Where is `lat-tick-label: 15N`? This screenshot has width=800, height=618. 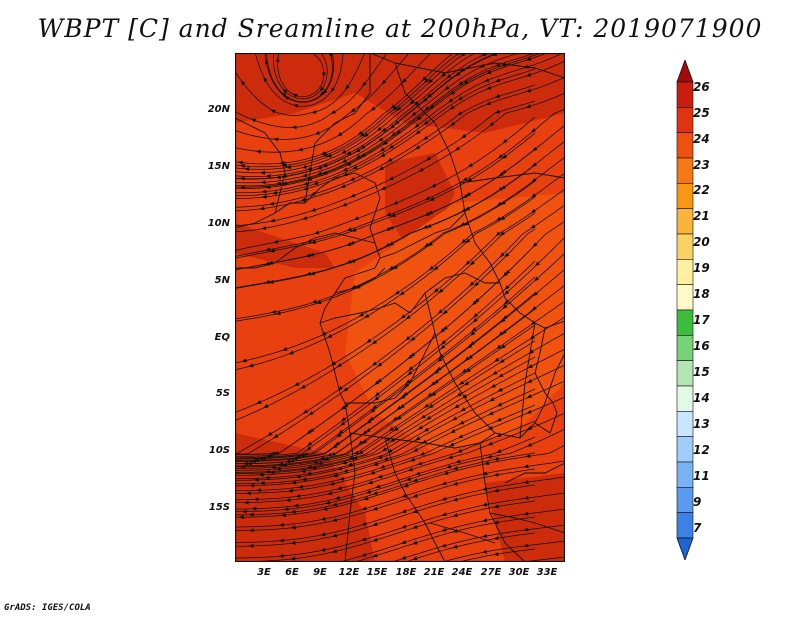 lat-tick-label: 15N is located at coordinates (218, 166).